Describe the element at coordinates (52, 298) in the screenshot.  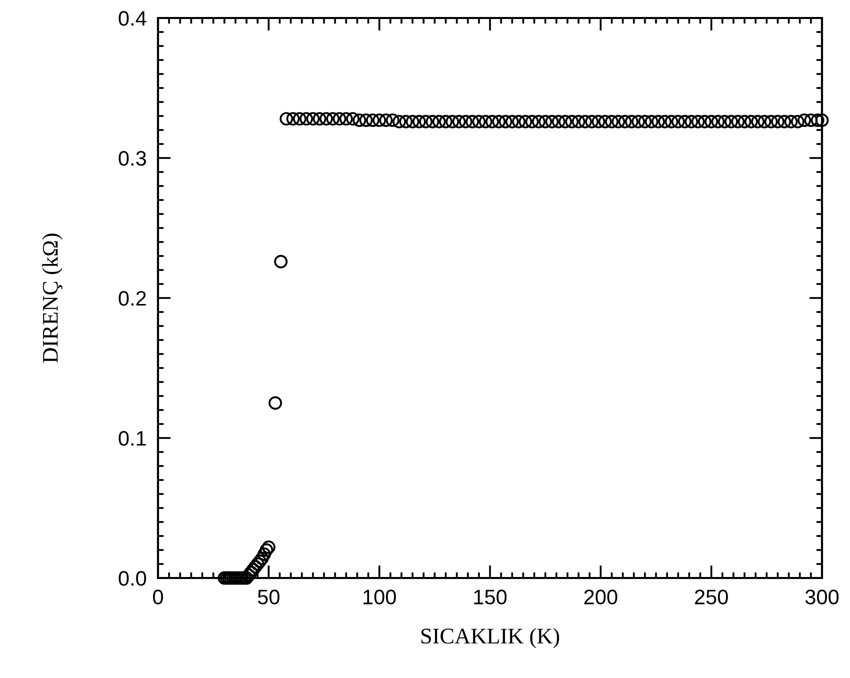
I see `y-axis-title: DIRENÇ (kΩ)` at that location.